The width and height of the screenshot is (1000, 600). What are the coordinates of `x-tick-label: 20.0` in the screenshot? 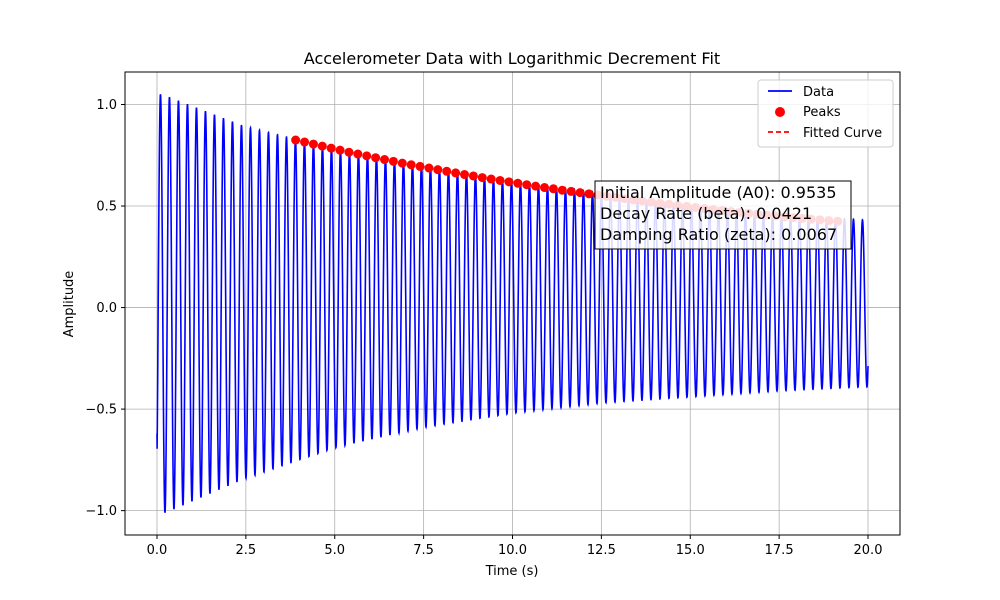 It's located at (868, 550).